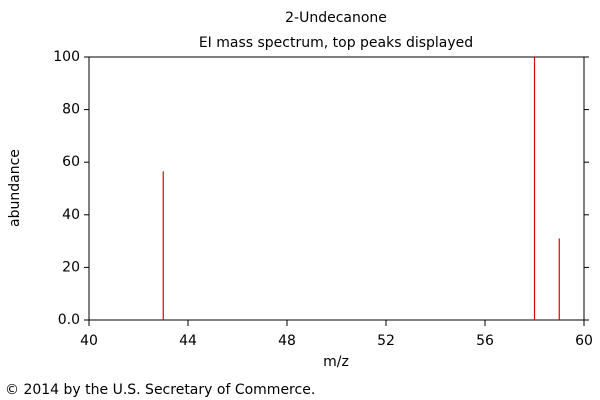 This screenshot has width=600, height=400. I want to click on x-axis-label: m/z, so click(336, 362).